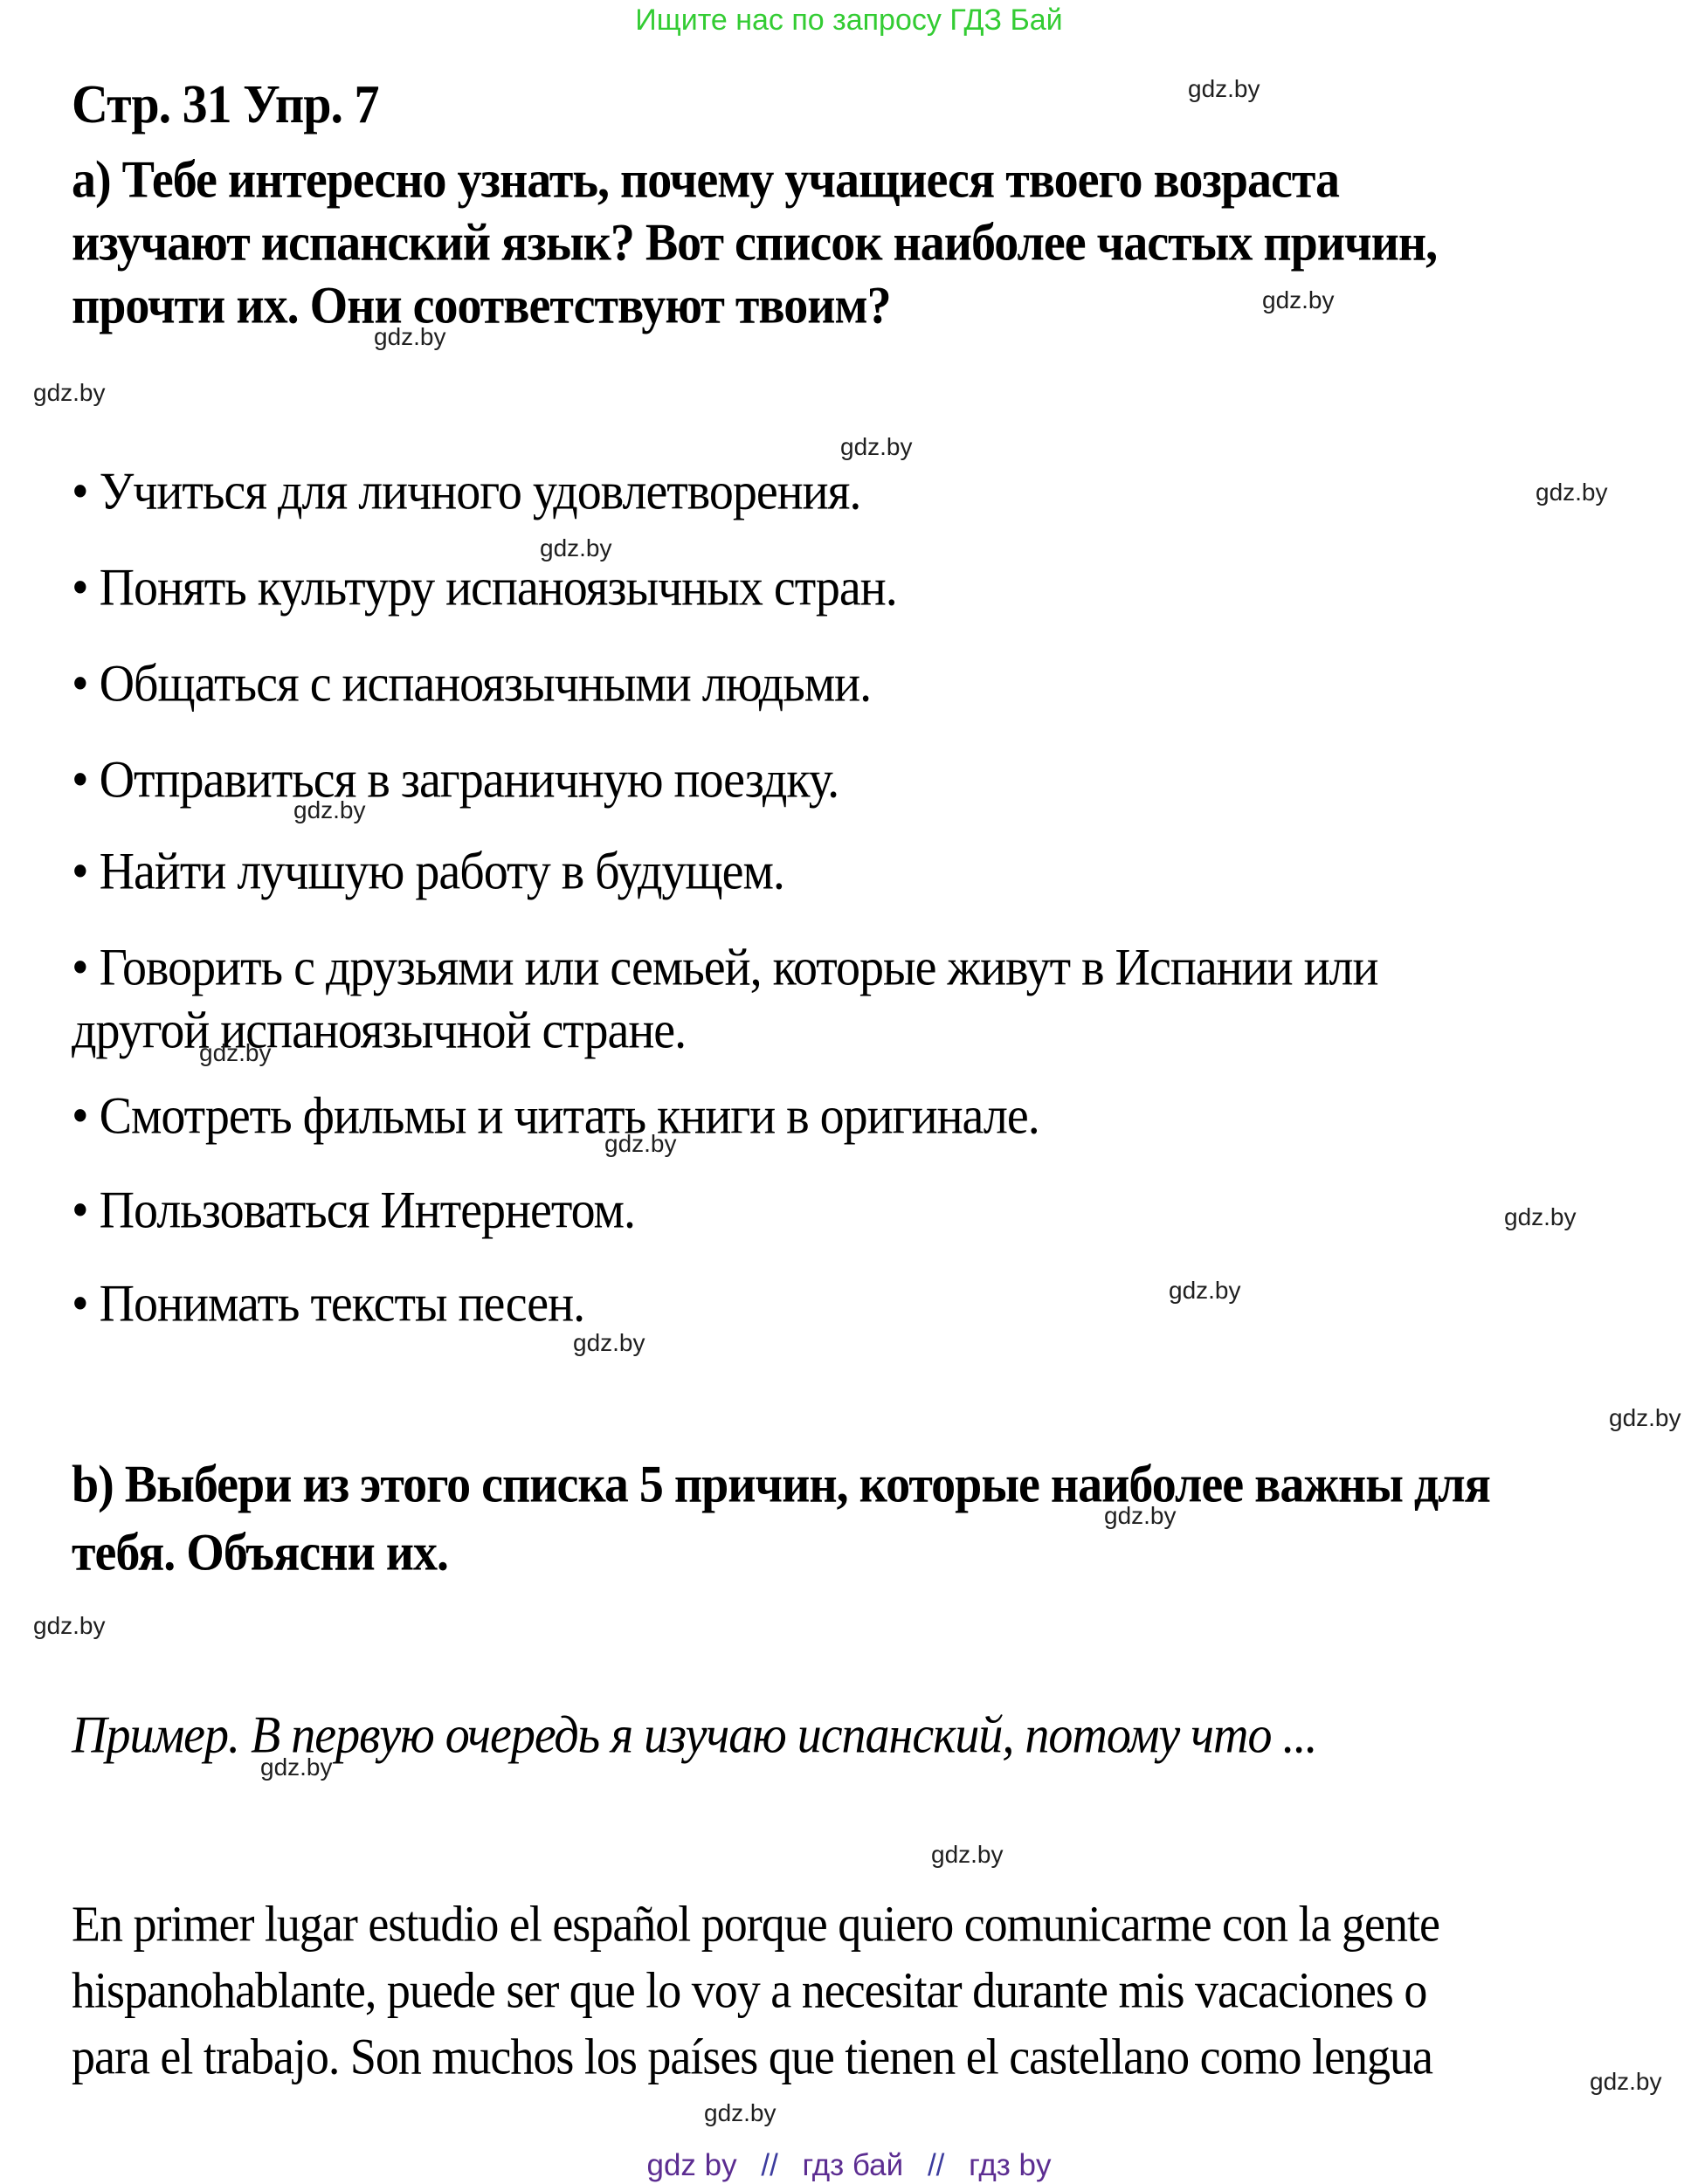 Image resolution: width=1698 pixels, height=2184 pixels. I want to click on footer-segment: гдз бай, so click(853, 2165).